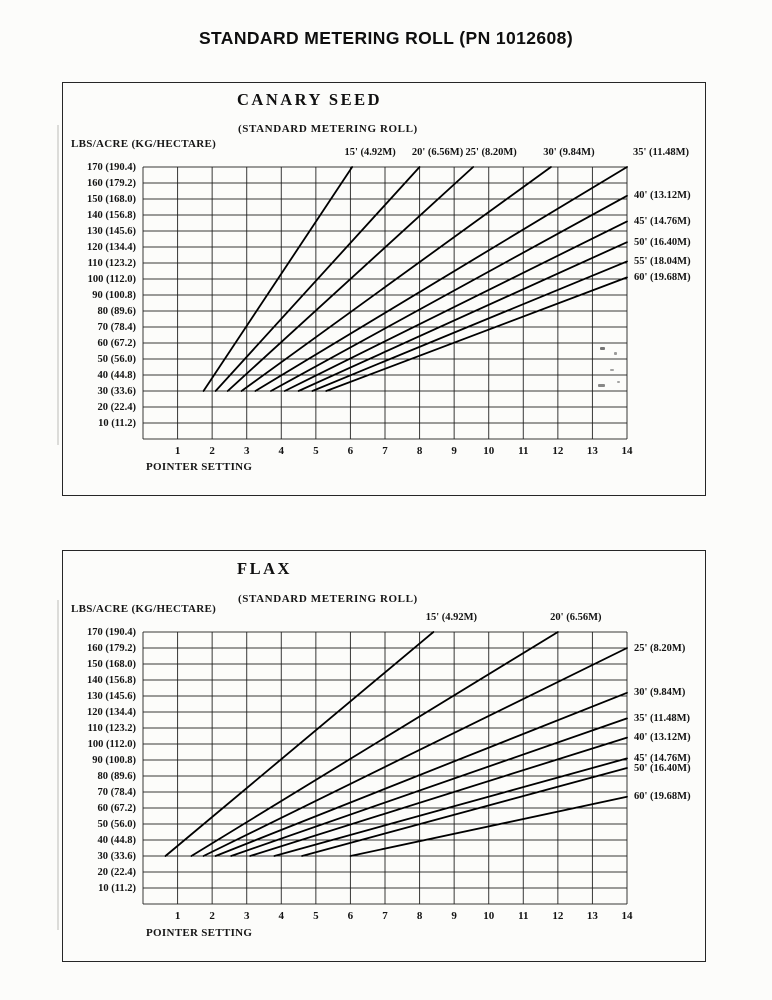 This screenshot has width=772, height=1000. Describe the element at coordinates (310, 99) in the screenshot. I see `chart-title: CANARY SEED` at that location.